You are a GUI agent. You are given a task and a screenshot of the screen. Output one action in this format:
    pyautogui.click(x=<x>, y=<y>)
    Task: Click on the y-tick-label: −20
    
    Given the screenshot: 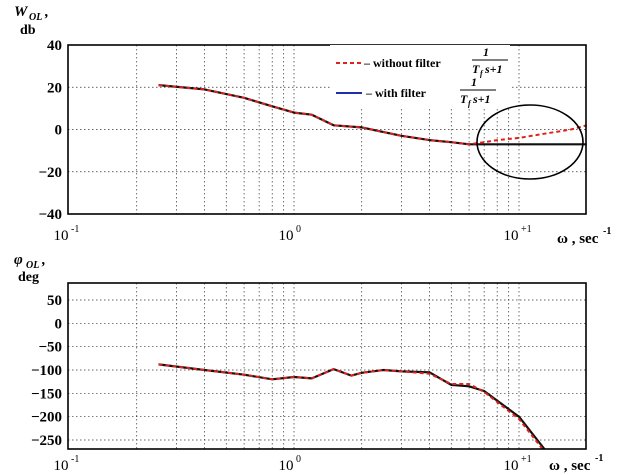 What is the action you would take?
    pyautogui.click(x=50, y=173)
    